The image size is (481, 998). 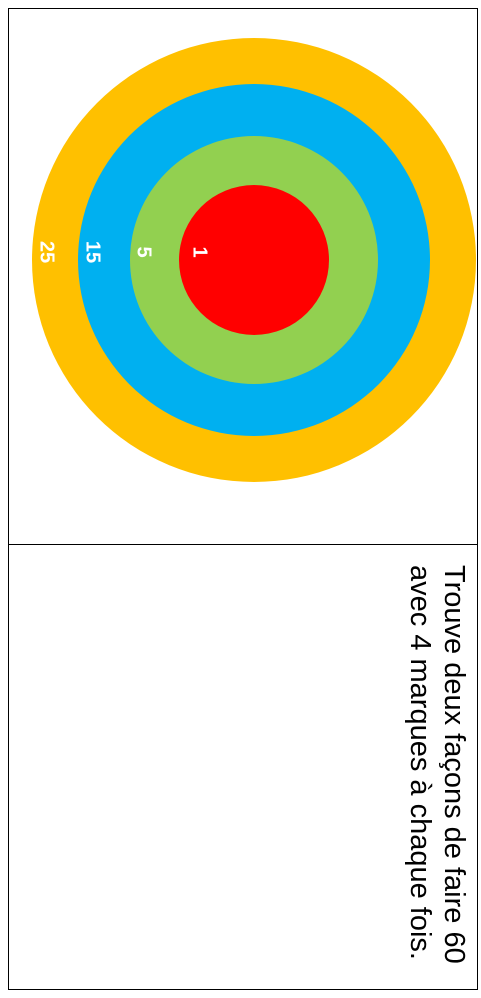 What do you see at coordinates (93, 252) in the screenshot?
I see `ring-label-15: 15` at bounding box center [93, 252].